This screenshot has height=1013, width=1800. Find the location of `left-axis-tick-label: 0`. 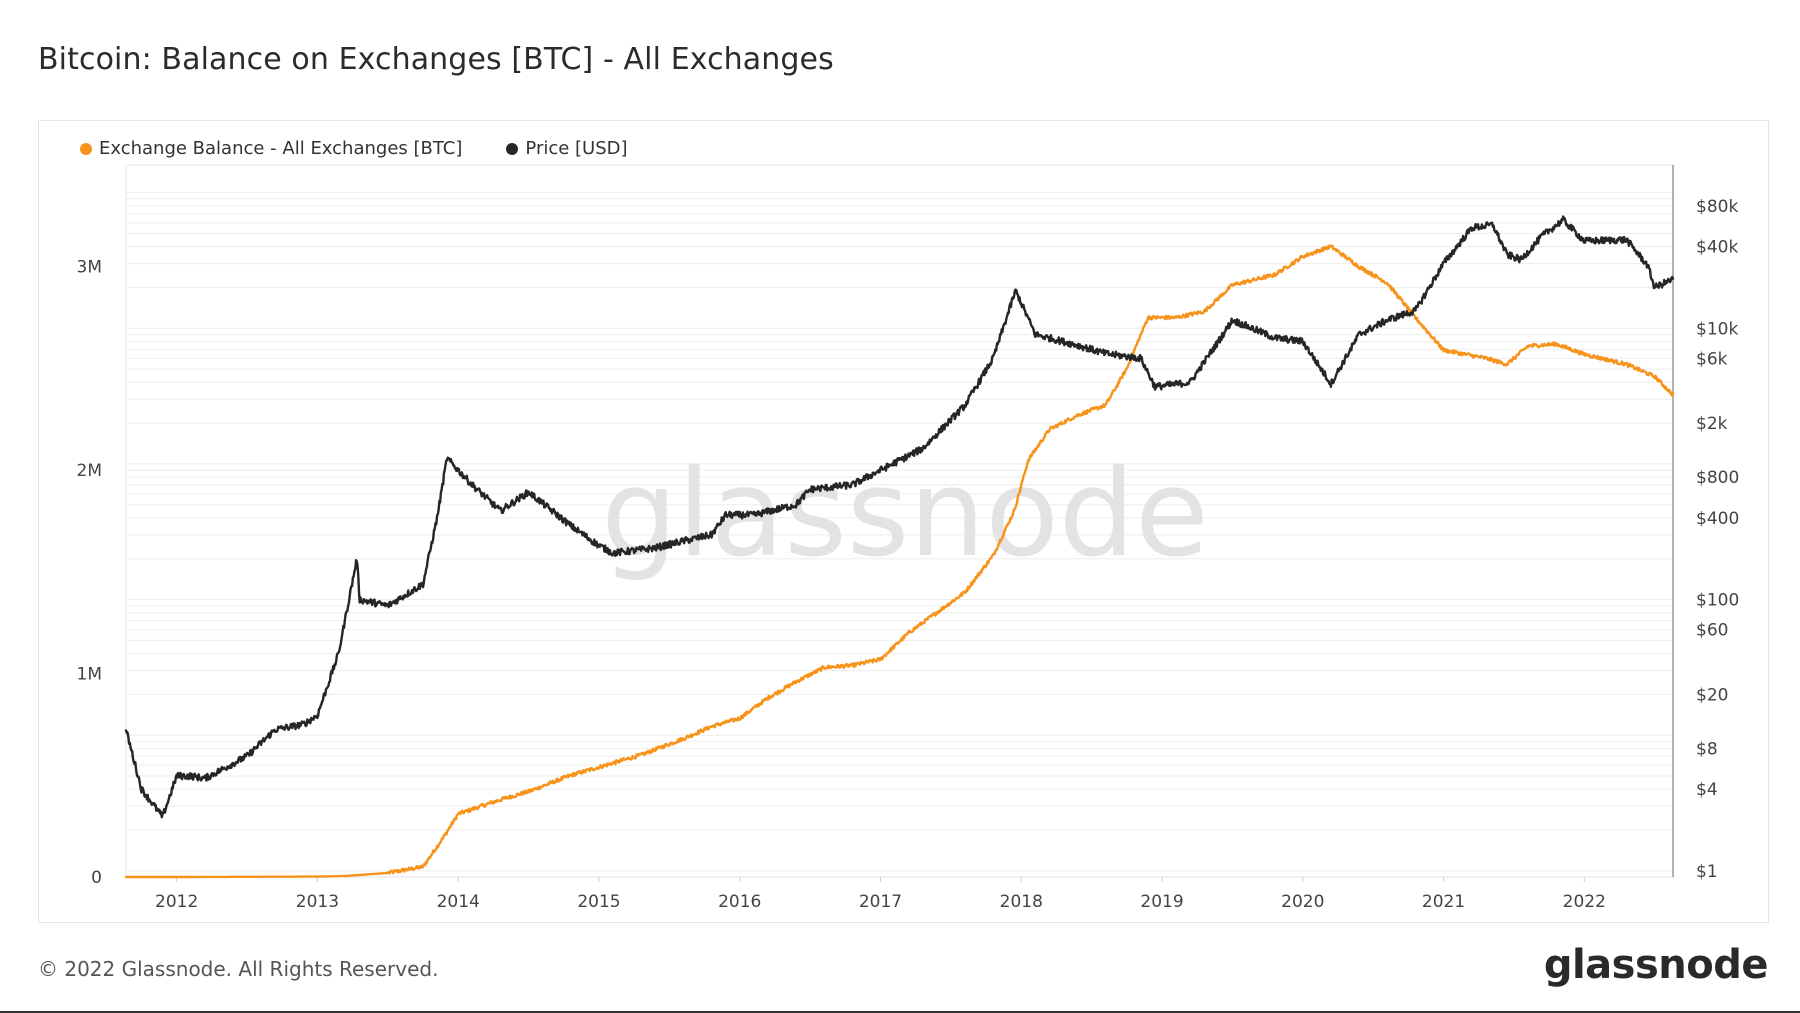

left-axis-tick-label: 0 is located at coordinates (96, 878).